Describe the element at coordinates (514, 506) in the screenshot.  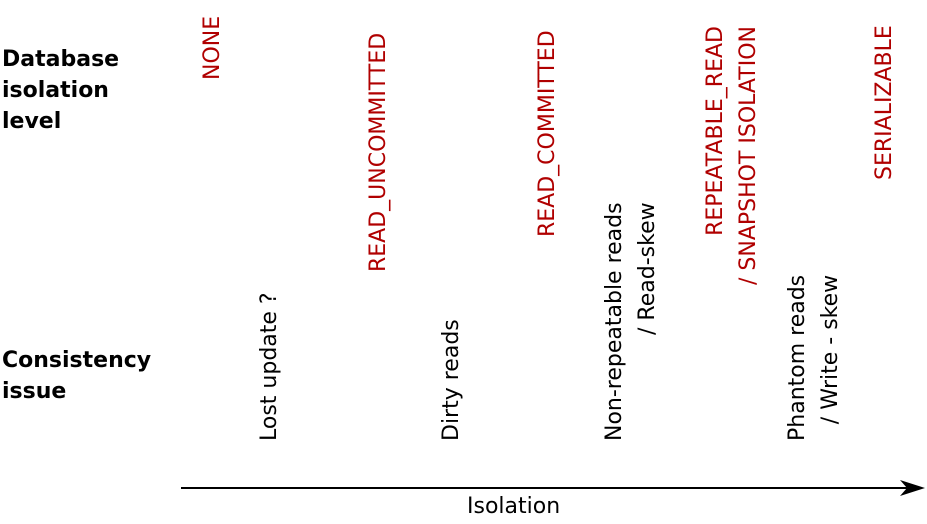
I see `axis-label: Isolation` at that location.